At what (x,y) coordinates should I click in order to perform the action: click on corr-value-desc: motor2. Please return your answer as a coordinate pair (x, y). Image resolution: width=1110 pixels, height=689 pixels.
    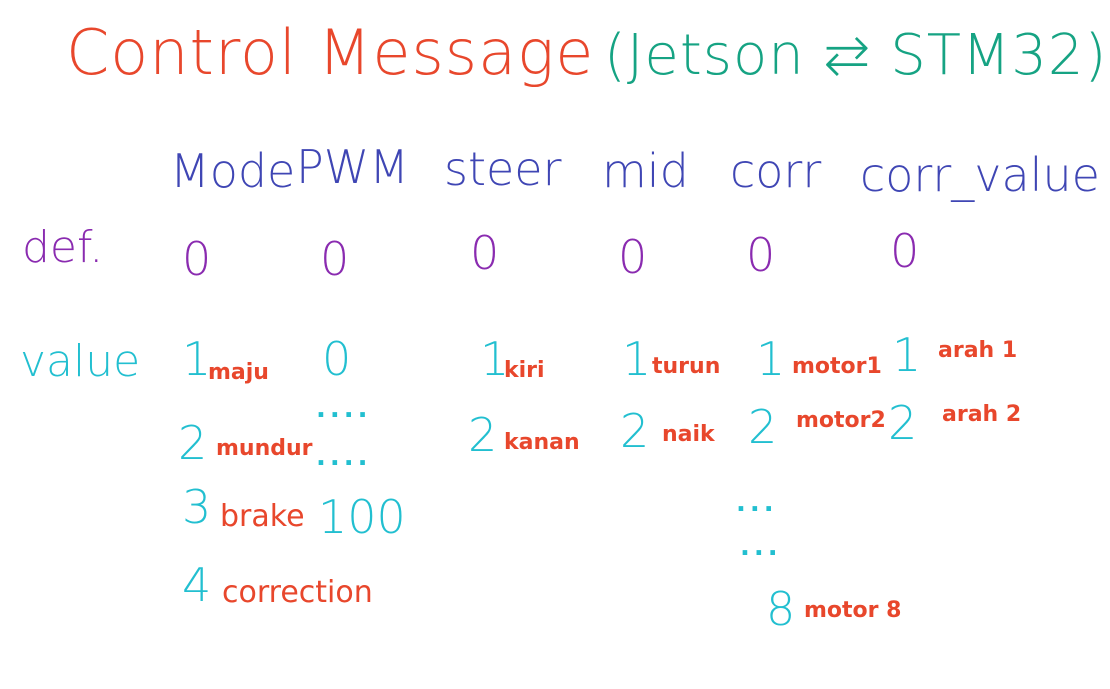
    Looking at the image, I should click on (841, 420).